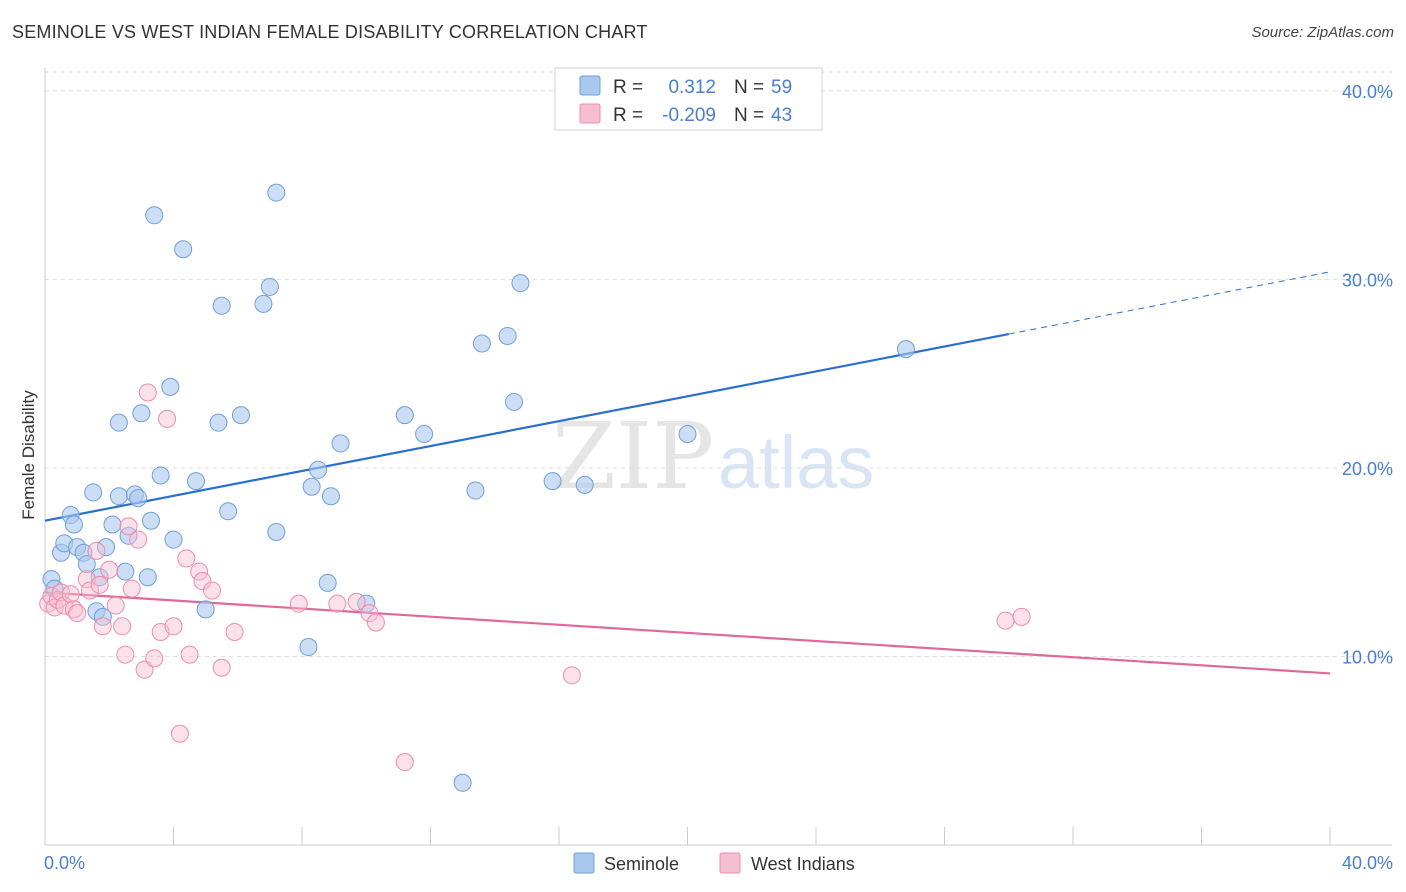 Image resolution: width=1406 pixels, height=892 pixels. What do you see at coordinates (1169, 303) in the screenshot?
I see `seminole-trend-extension` at bounding box center [1169, 303].